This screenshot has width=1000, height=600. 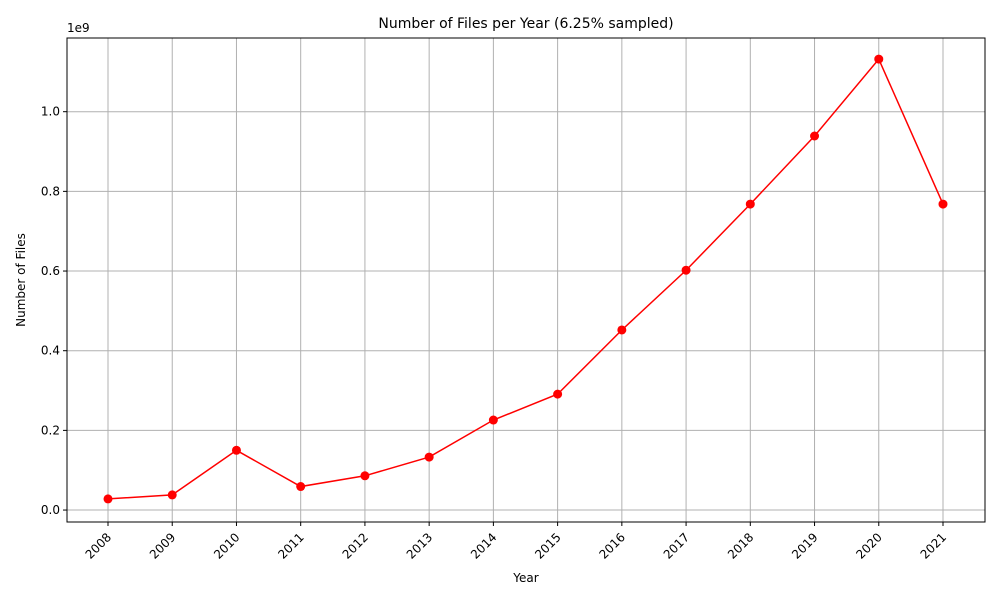 I want to click on y-axis-label: Number of Files, so click(x=21, y=280).